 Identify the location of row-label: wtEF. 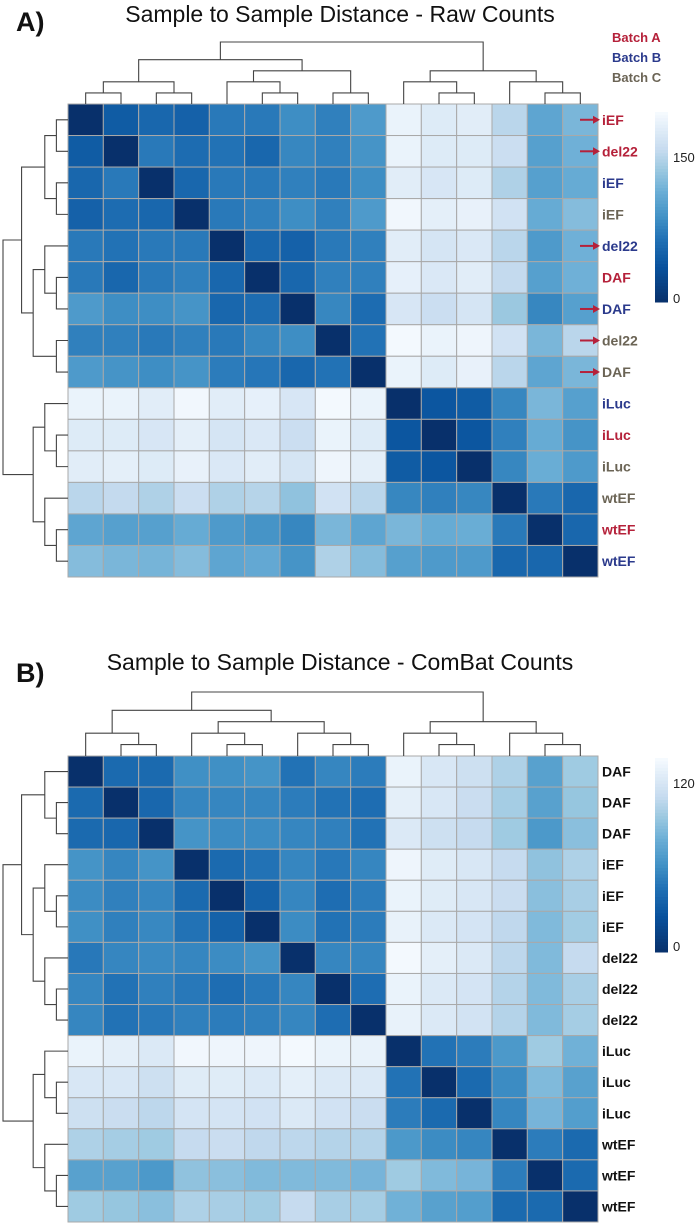
(618, 1144).